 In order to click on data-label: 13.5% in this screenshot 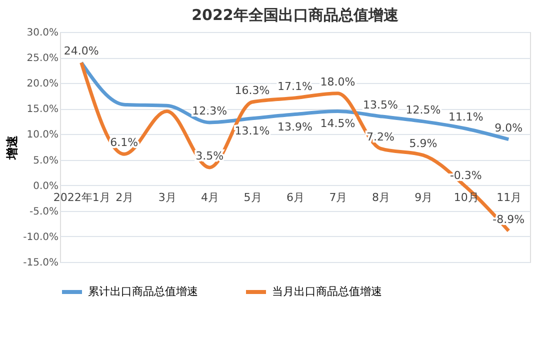, I will do `click(380, 105)`.